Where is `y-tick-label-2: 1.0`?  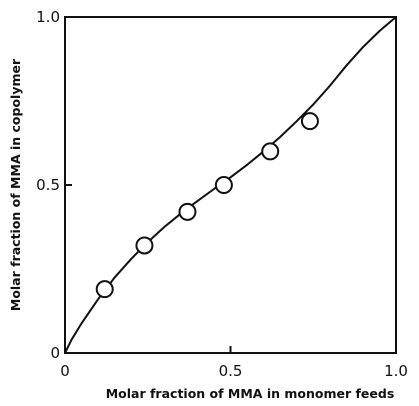 y-tick-label-2: 1.0 is located at coordinates (48, 17).